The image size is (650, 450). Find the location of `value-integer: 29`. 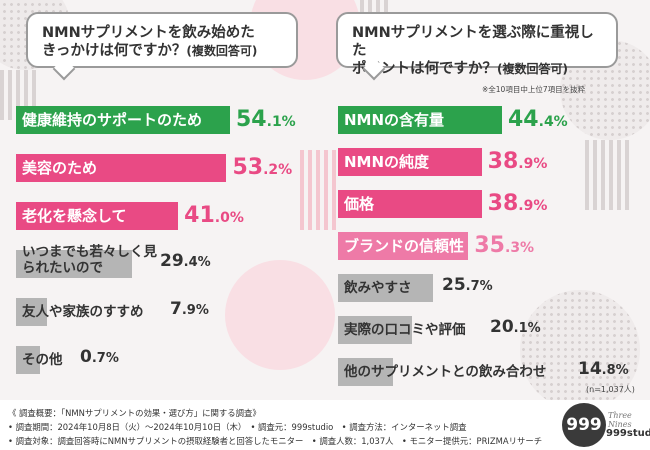

value-integer: 29 is located at coordinates (172, 261).